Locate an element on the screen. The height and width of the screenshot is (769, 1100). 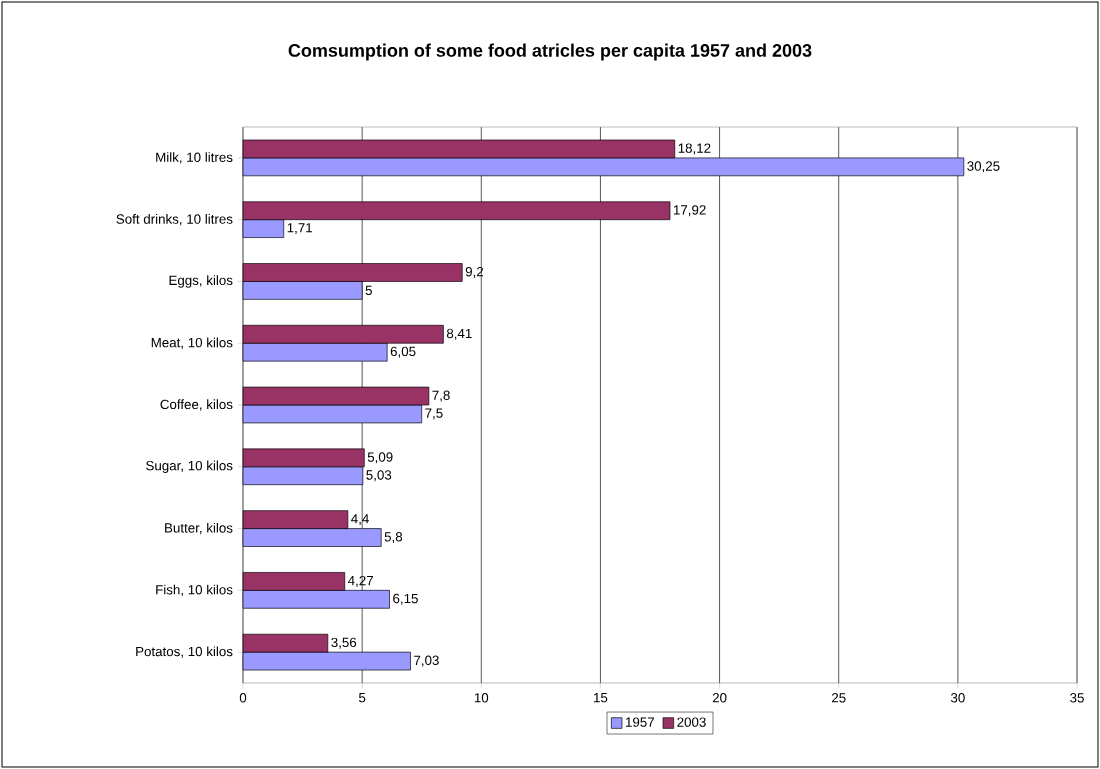
data-label: 6,05 is located at coordinates (403, 352).